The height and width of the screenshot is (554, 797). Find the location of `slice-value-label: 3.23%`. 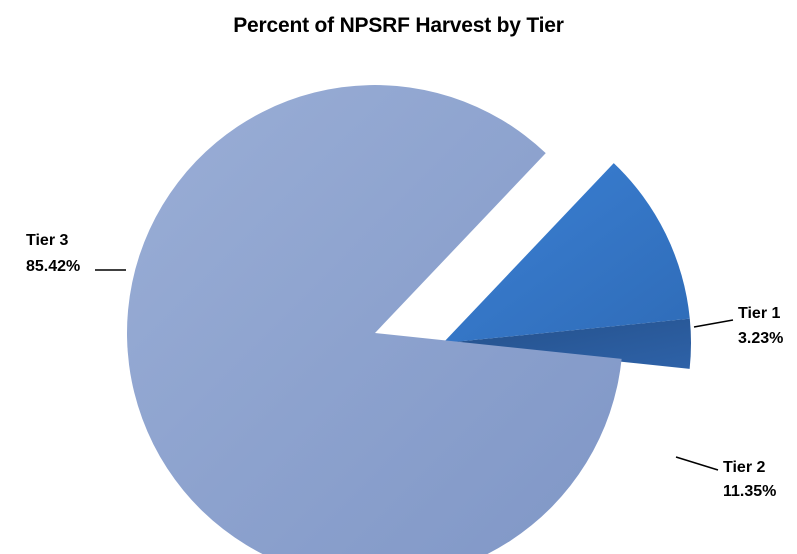

slice-value-label: 3.23% is located at coordinates (760, 338).